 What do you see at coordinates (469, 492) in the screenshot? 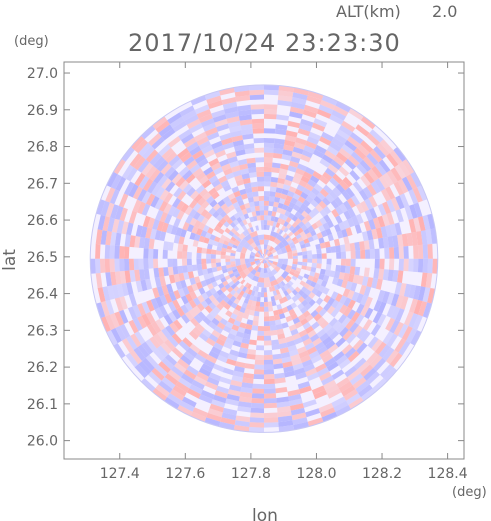
I see `x-axis-unit: (deg)` at bounding box center [469, 492].